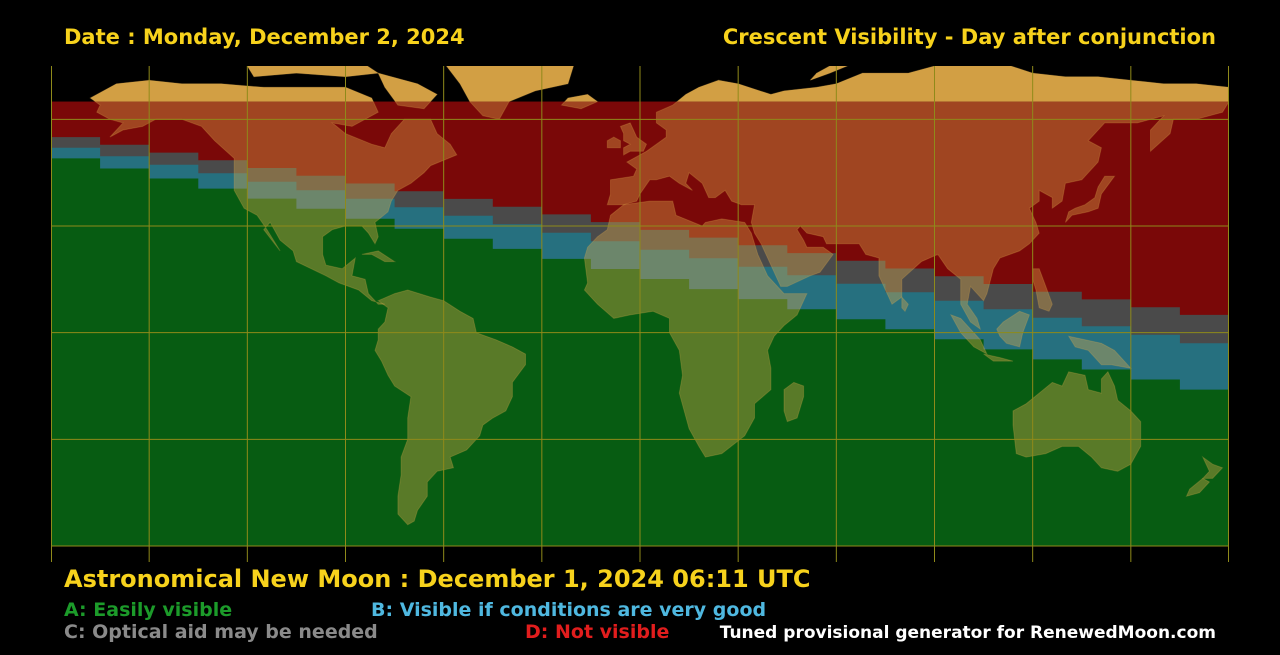 The image size is (1280, 655). Describe the element at coordinates (1212, 467) in the screenshot. I see `land-new-zealand` at that location.